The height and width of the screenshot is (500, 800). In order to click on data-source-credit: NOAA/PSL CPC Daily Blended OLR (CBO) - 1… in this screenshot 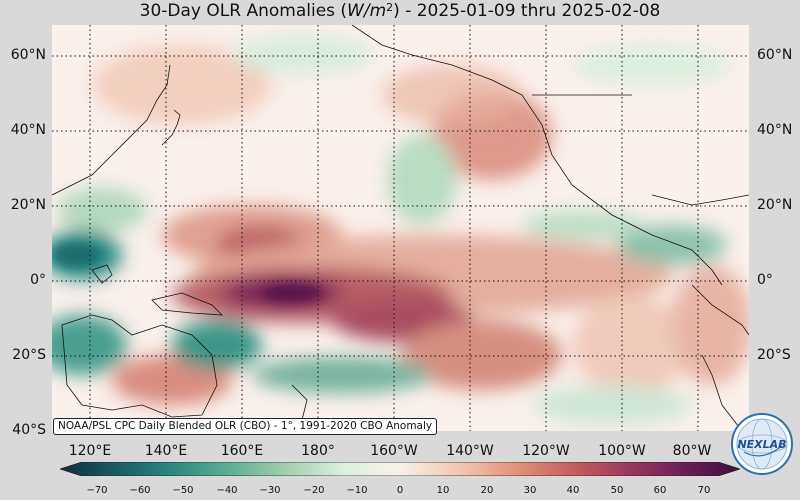, I will do `click(245, 426)`.